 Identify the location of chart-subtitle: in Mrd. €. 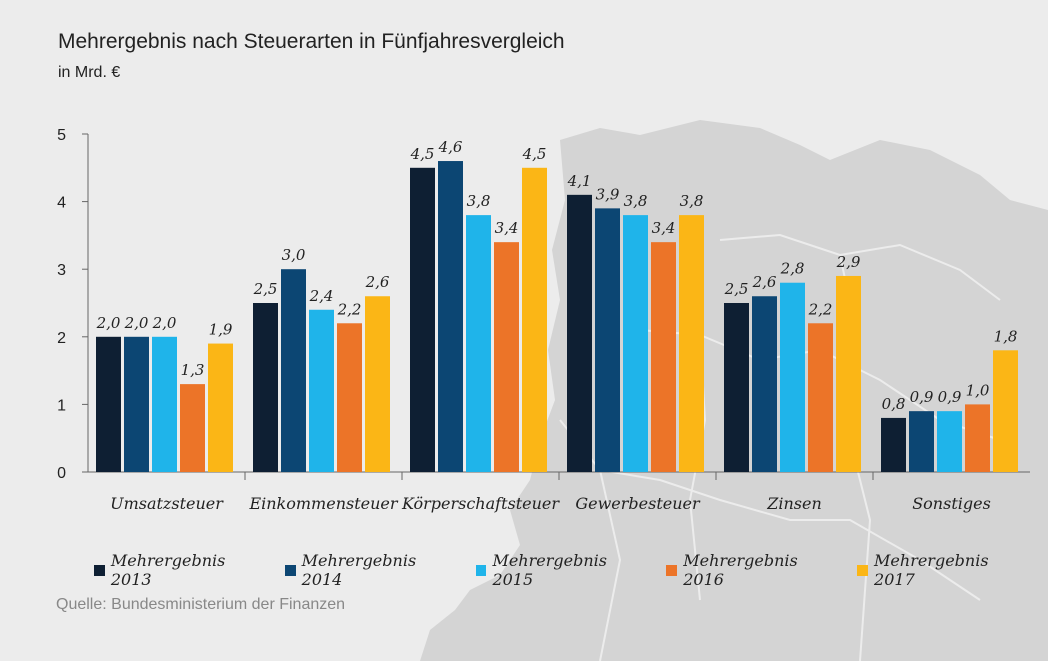
(89, 72).